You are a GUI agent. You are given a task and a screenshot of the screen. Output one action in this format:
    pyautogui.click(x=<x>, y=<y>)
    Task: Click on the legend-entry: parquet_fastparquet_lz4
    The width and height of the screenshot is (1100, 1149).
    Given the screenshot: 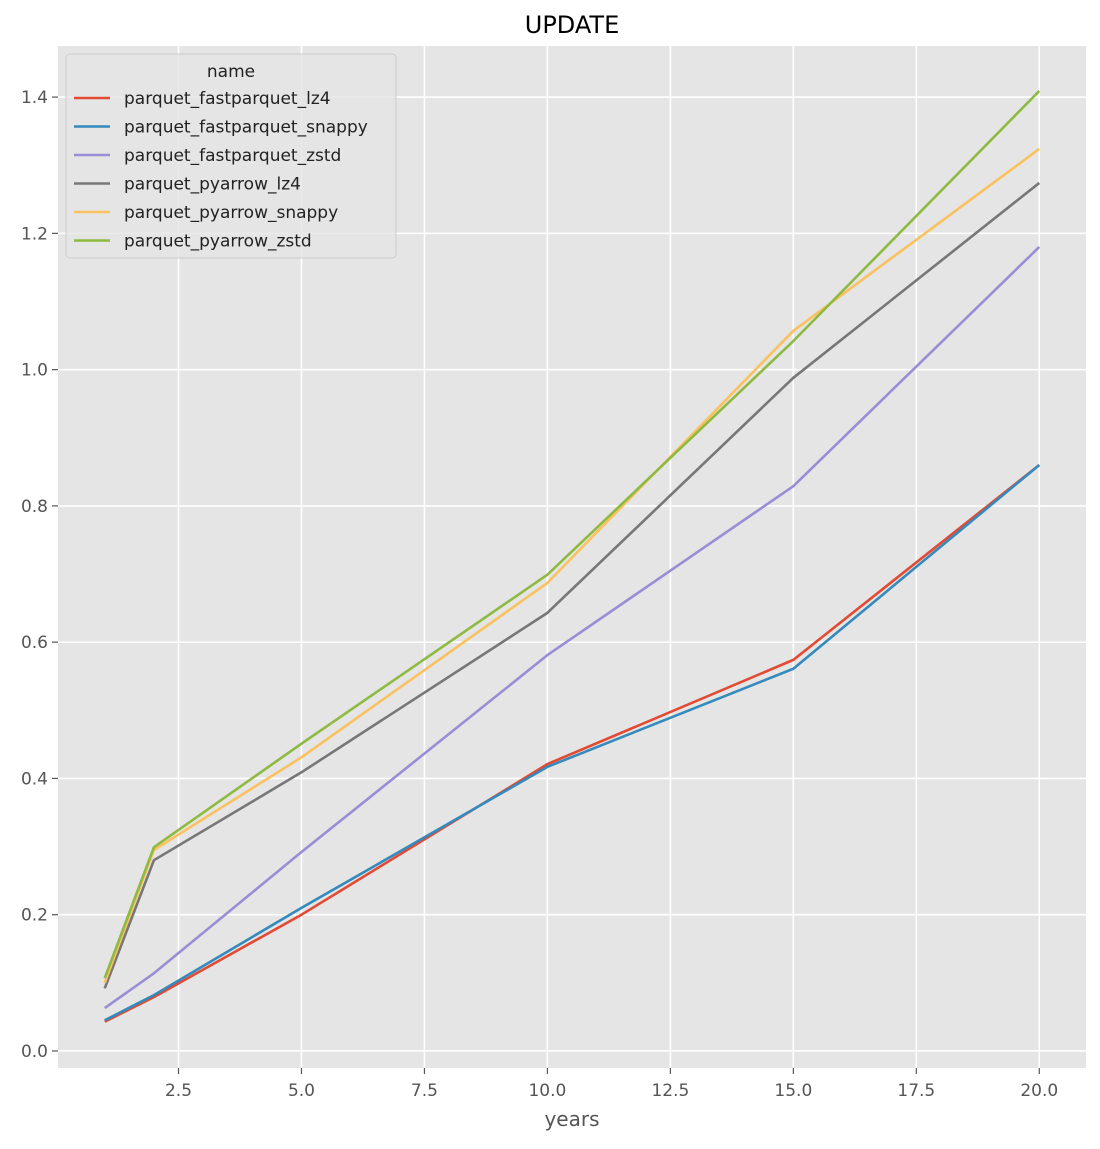 What is the action you would take?
    pyautogui.click(x=227, y=99)
    